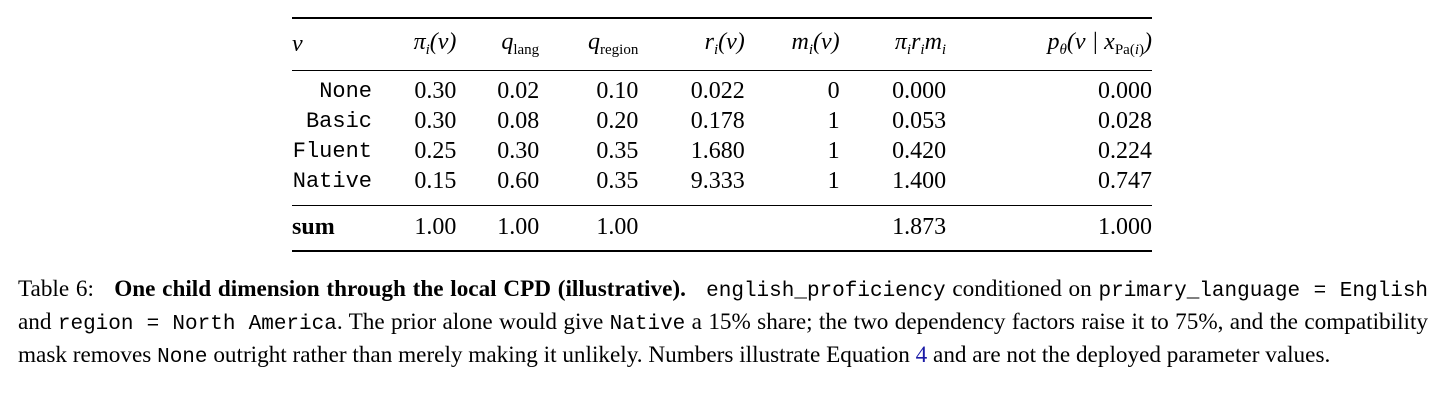 Image resolution: width=1447 pixels, height=407 pixels. Describe the element at coordinates (345, 91) in the screenshot. I see `cell-v: None` at that location.